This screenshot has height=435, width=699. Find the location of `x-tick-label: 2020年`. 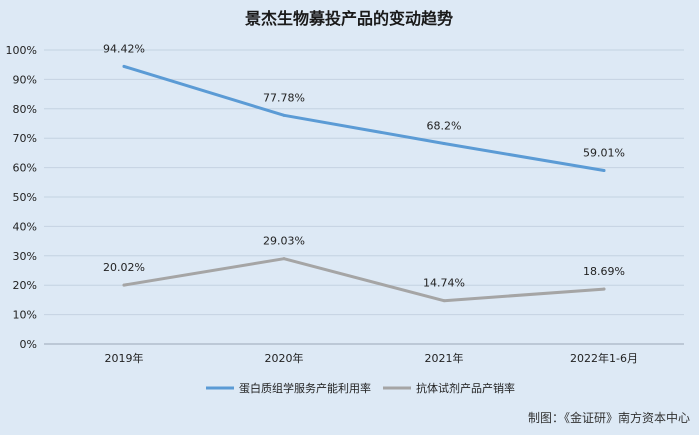

x-tick-label: 2020年 is located at coordinates (284, 358).